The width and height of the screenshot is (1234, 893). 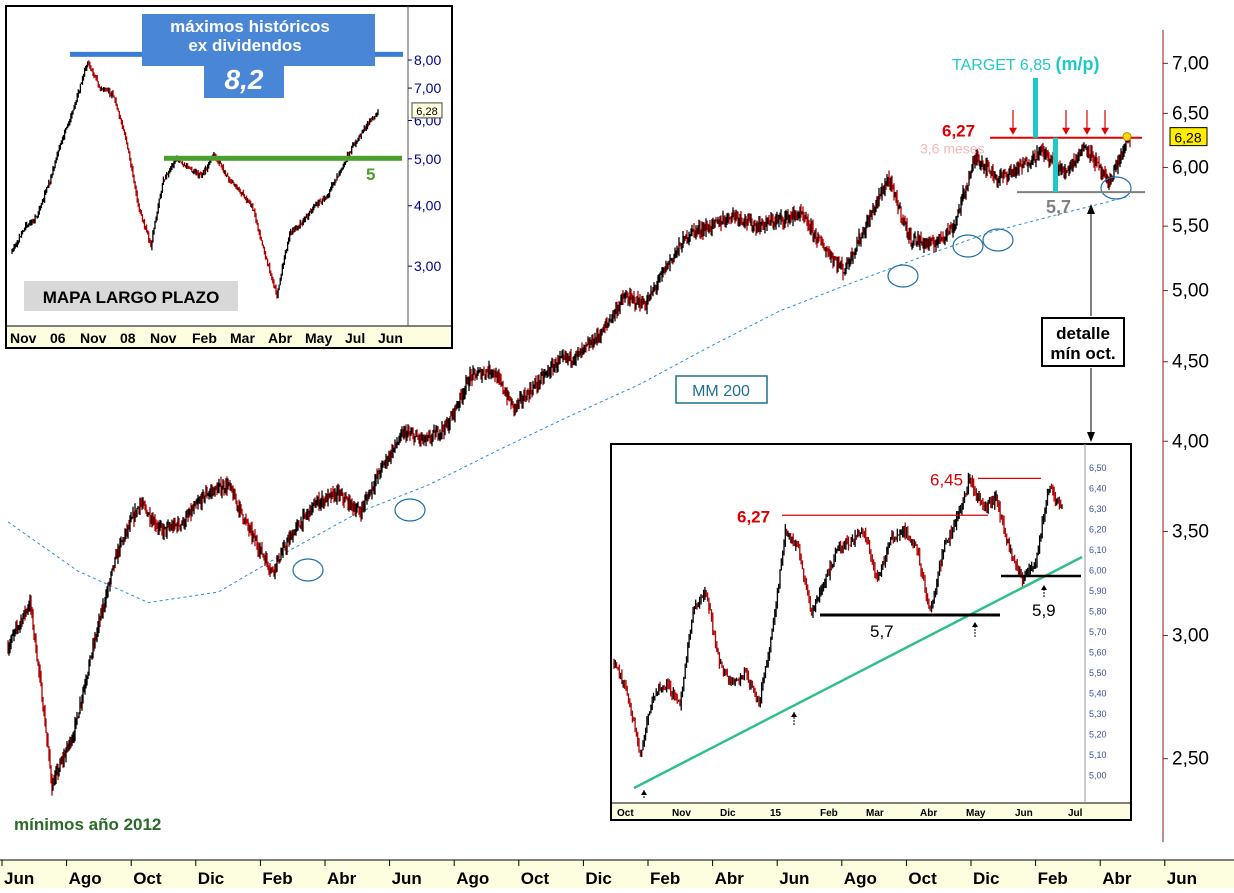 I want to click on last-price-label: 6,28, so click(x=1187, y=138).